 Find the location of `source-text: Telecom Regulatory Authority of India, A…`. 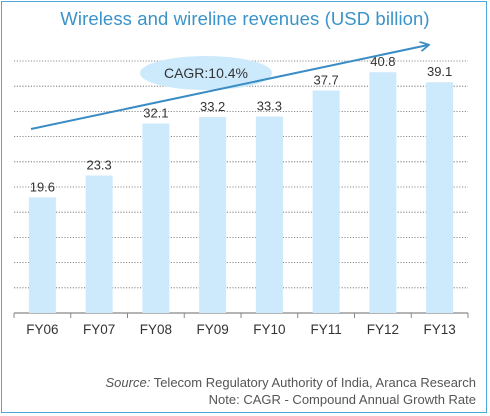

source-text: Telecom Regulatory Authority of India, A… is located at coordinates (313, 382).